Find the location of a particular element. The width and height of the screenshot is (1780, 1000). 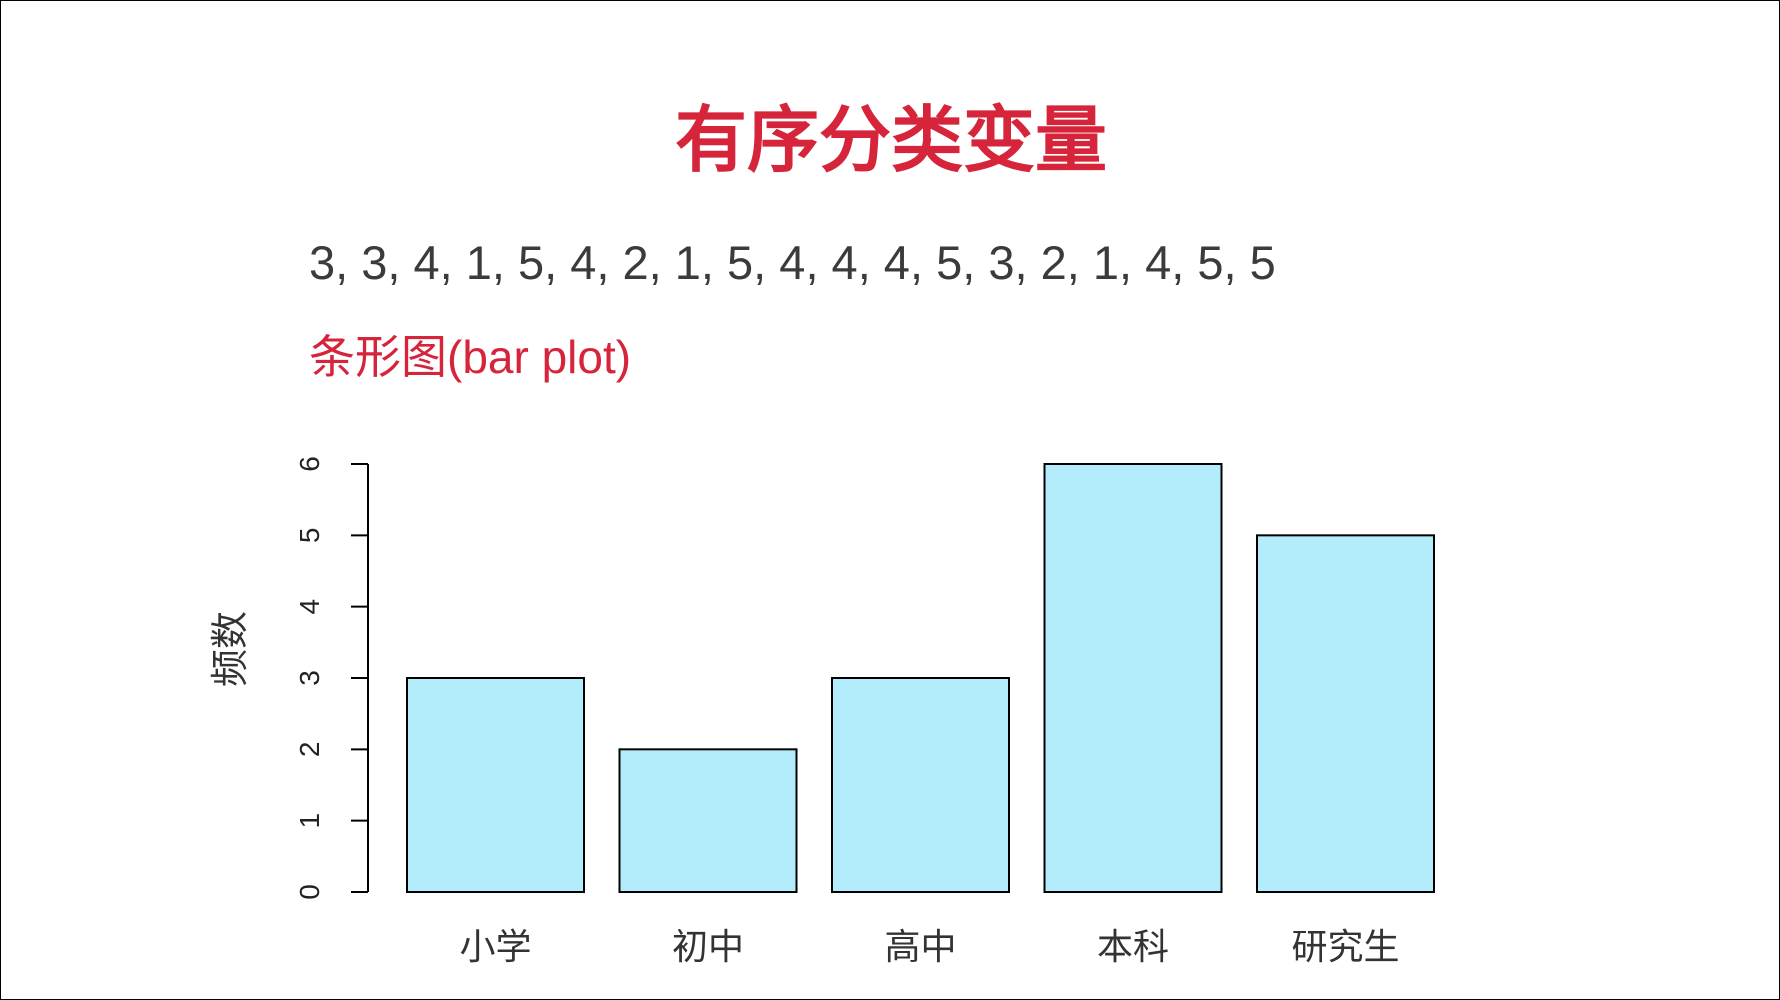

x-axis-labels: 小学 初中 高中 本科 研究生 is located at coordinates (929, 947).